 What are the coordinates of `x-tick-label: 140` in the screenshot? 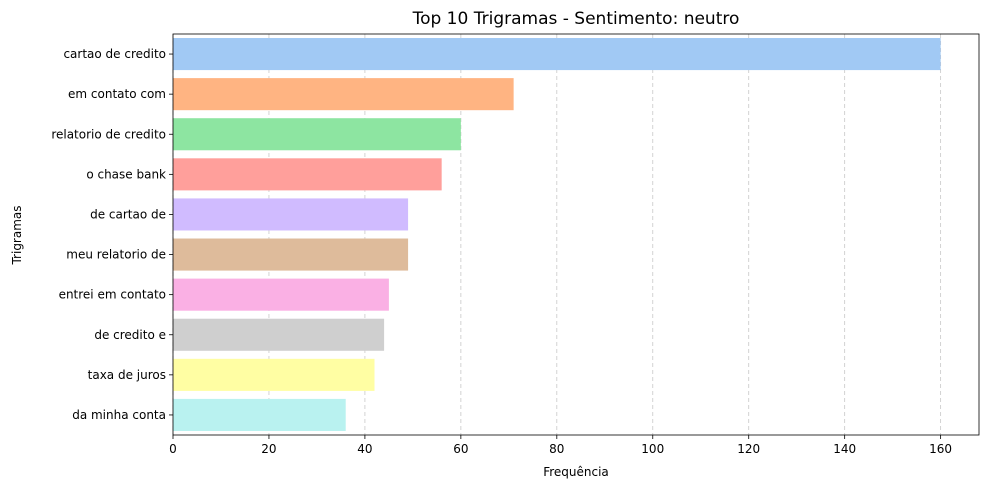 It's located at (844, 449).